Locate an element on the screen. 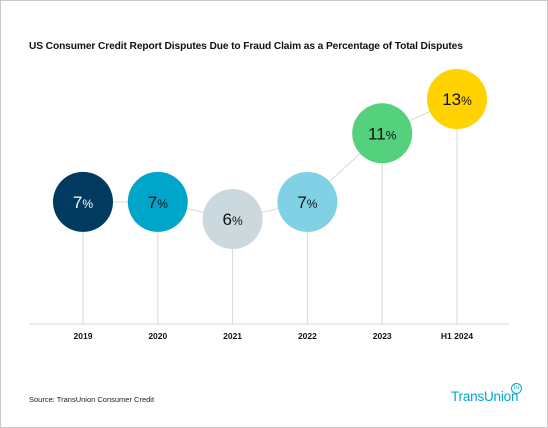 The height and width of the screenshot is (428, 548). logo-text: TransUnion is located at coordinates (485, 396).